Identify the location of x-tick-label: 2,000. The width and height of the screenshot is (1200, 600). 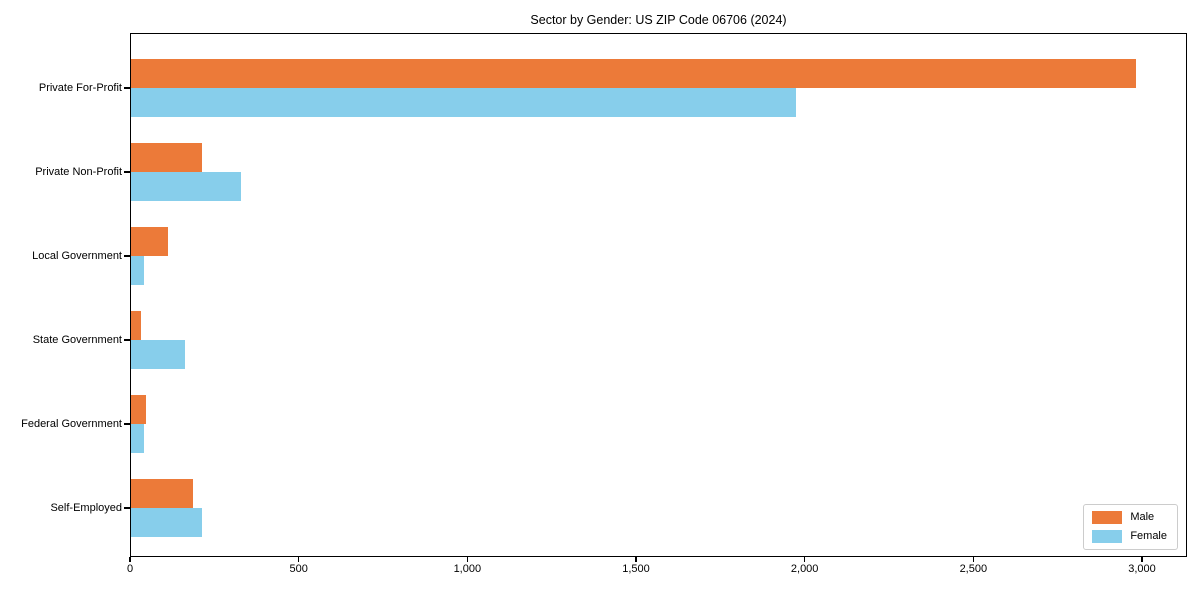
(804, 569).